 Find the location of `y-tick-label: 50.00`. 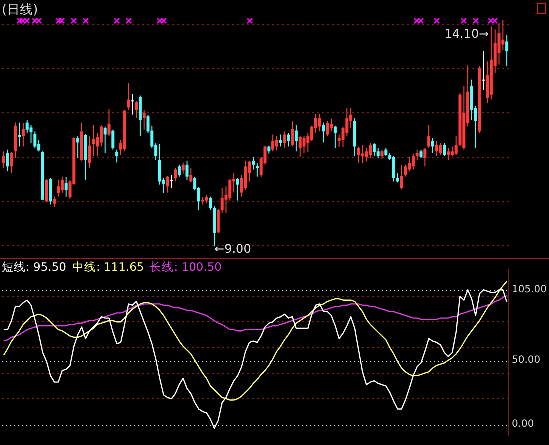

y-tick-label: 50.00 is located at coordinates (526, 360).